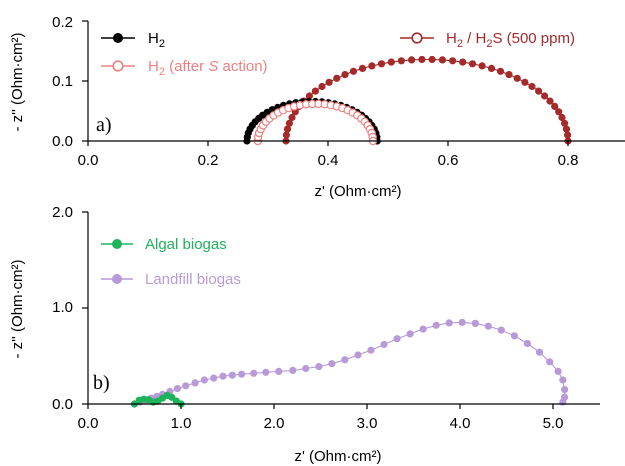  Describe the element at coordinates (162, 44) in the screenshot. I see `legend-h2-sub: 2` at that location.